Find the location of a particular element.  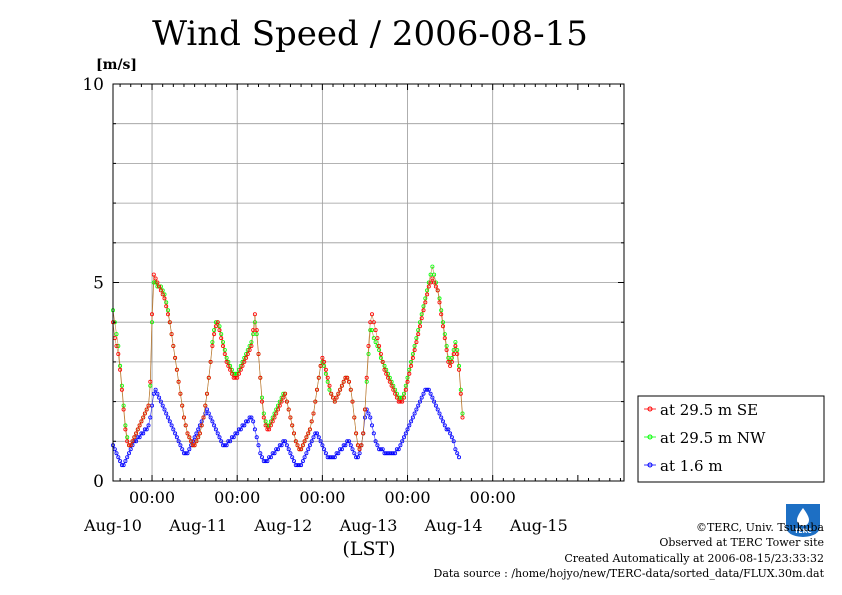

x-day-label: Aug-11 is located at coordinates (197, 525).